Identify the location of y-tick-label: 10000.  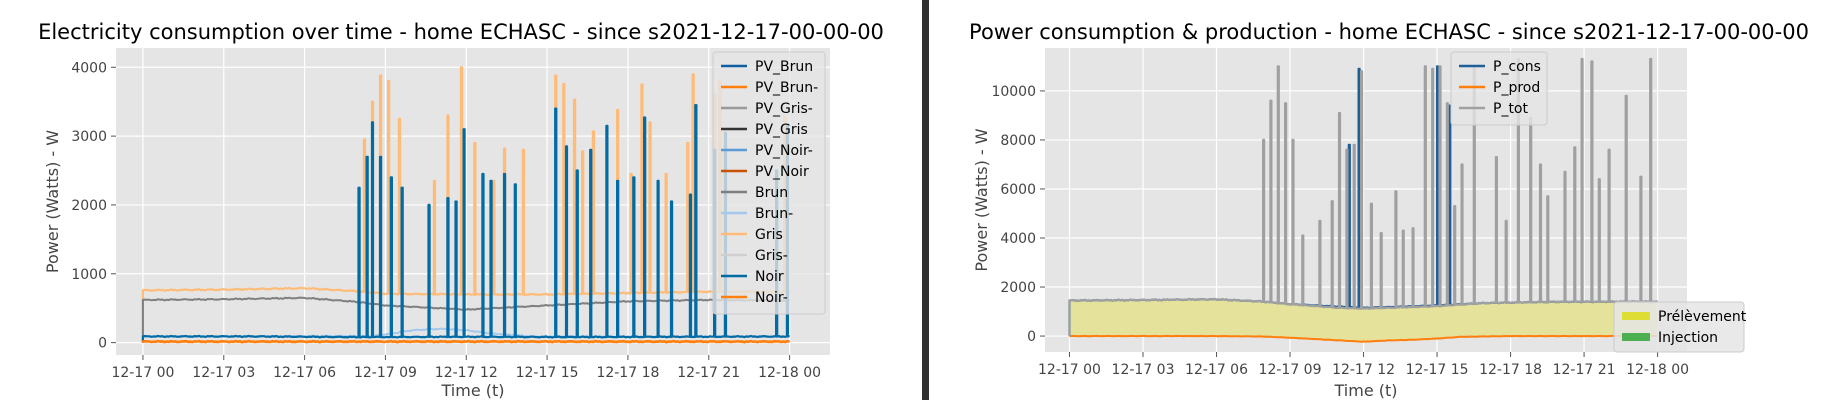
(1013, 92).